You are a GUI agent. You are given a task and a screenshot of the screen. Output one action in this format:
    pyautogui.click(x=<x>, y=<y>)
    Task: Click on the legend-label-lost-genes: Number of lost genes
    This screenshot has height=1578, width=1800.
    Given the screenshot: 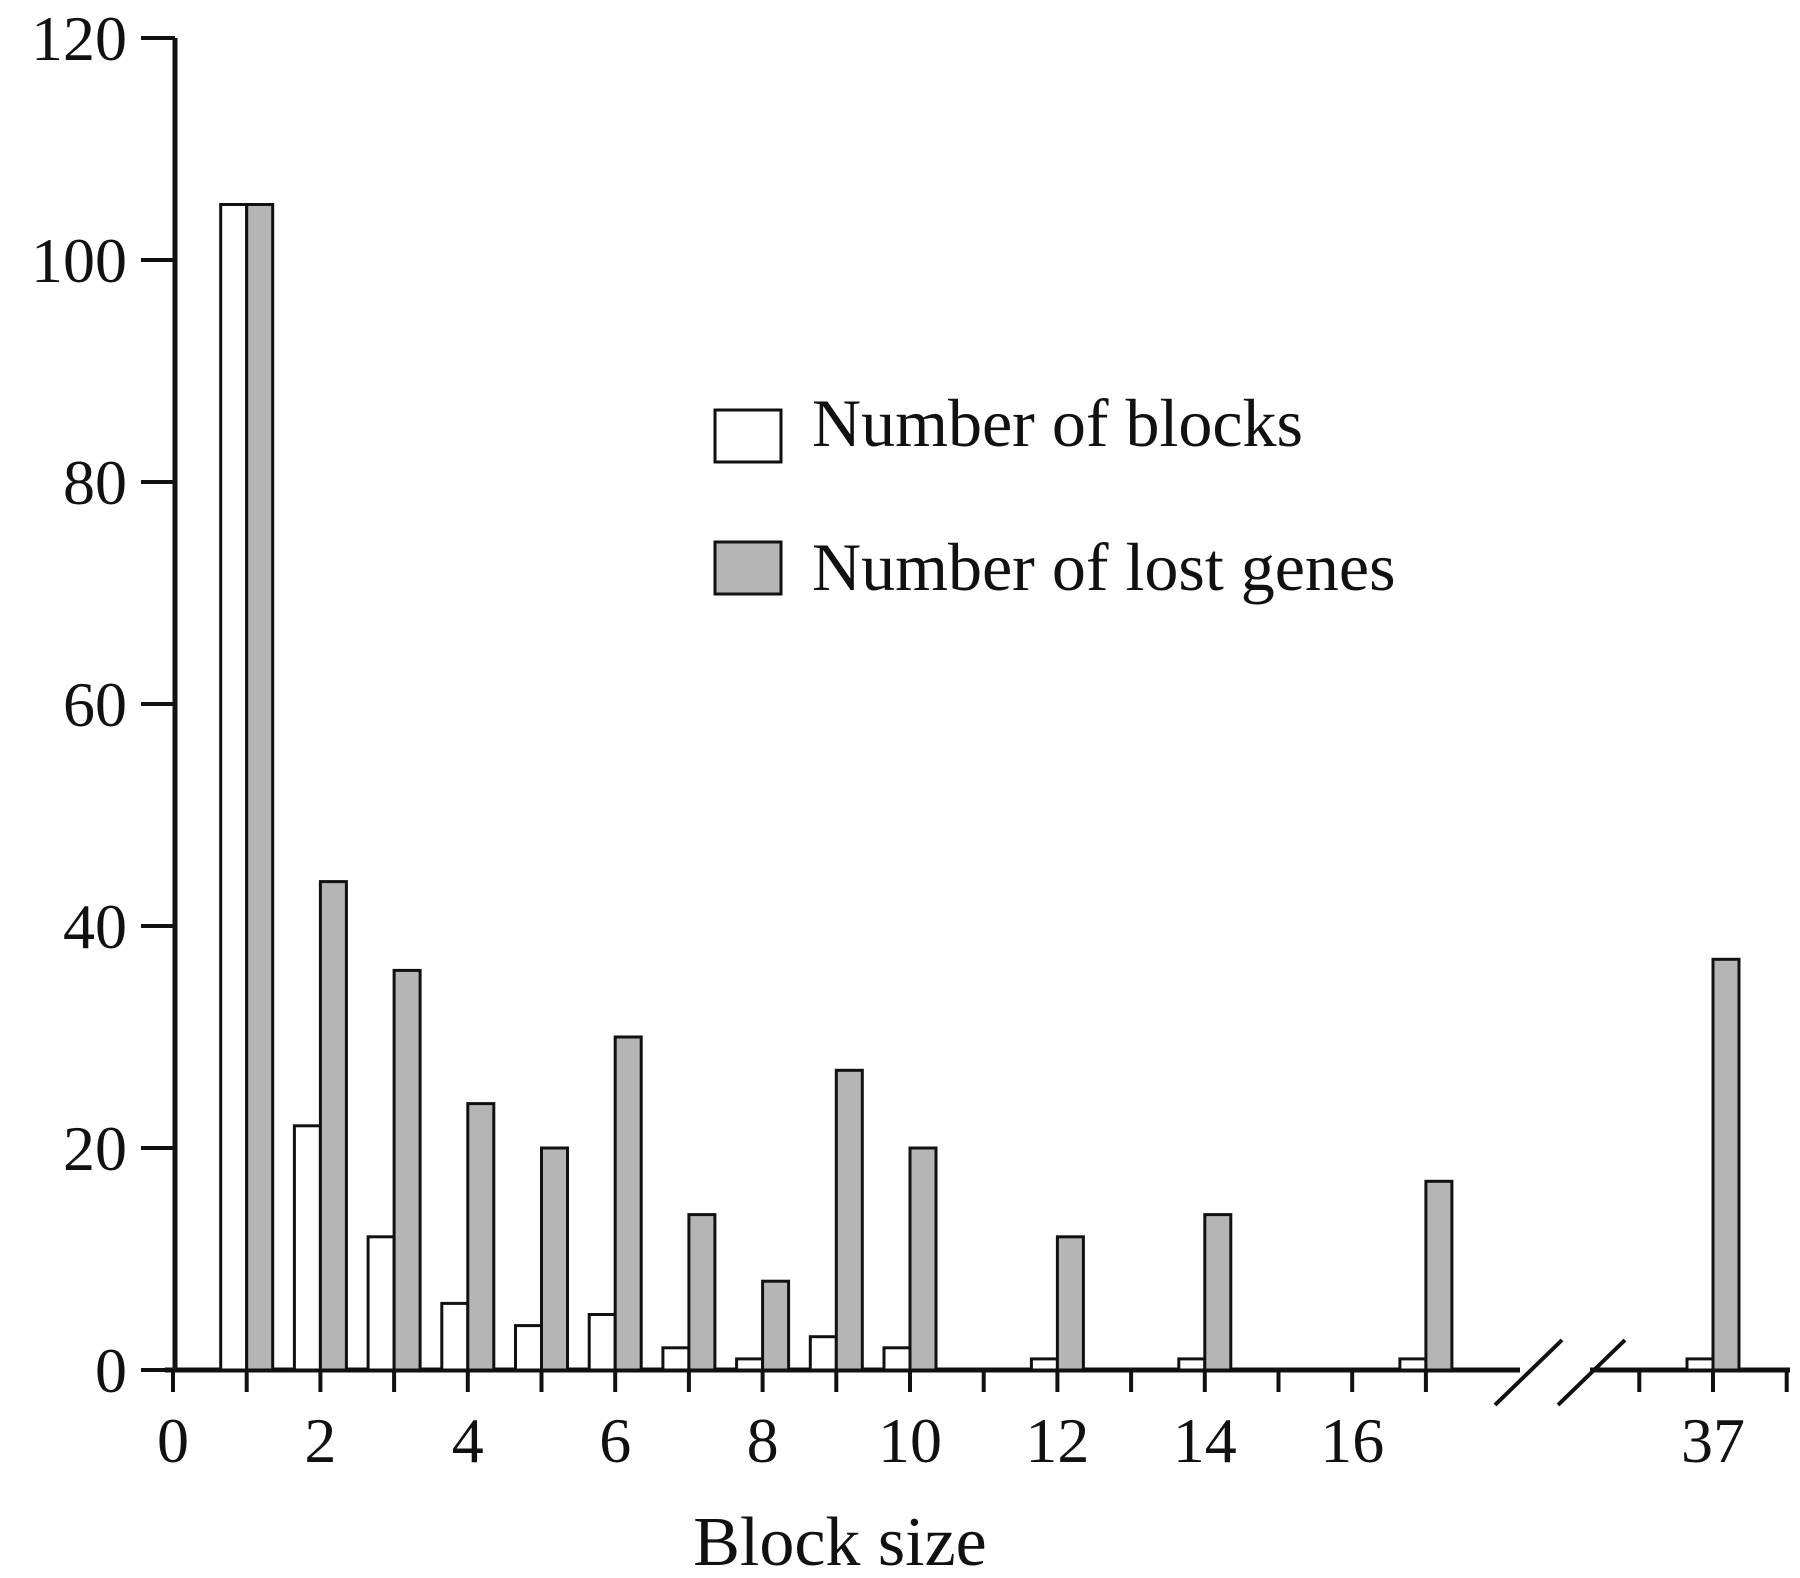 What is the action you would take?
    pyautogui.click(x=1104, y=567)
    